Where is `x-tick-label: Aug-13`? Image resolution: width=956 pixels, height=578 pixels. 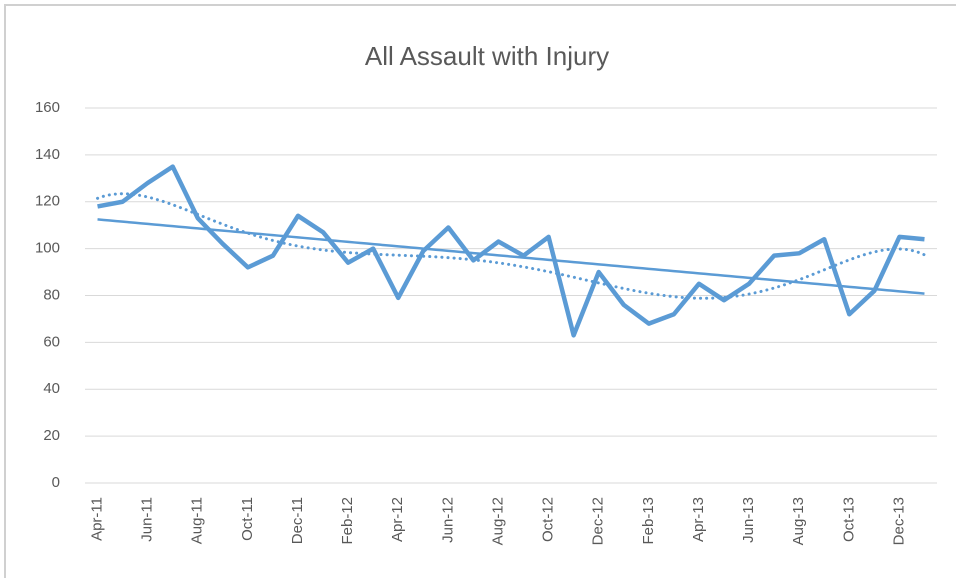
x-tick-label: Aug-13 is located at coordinates (798, 521).